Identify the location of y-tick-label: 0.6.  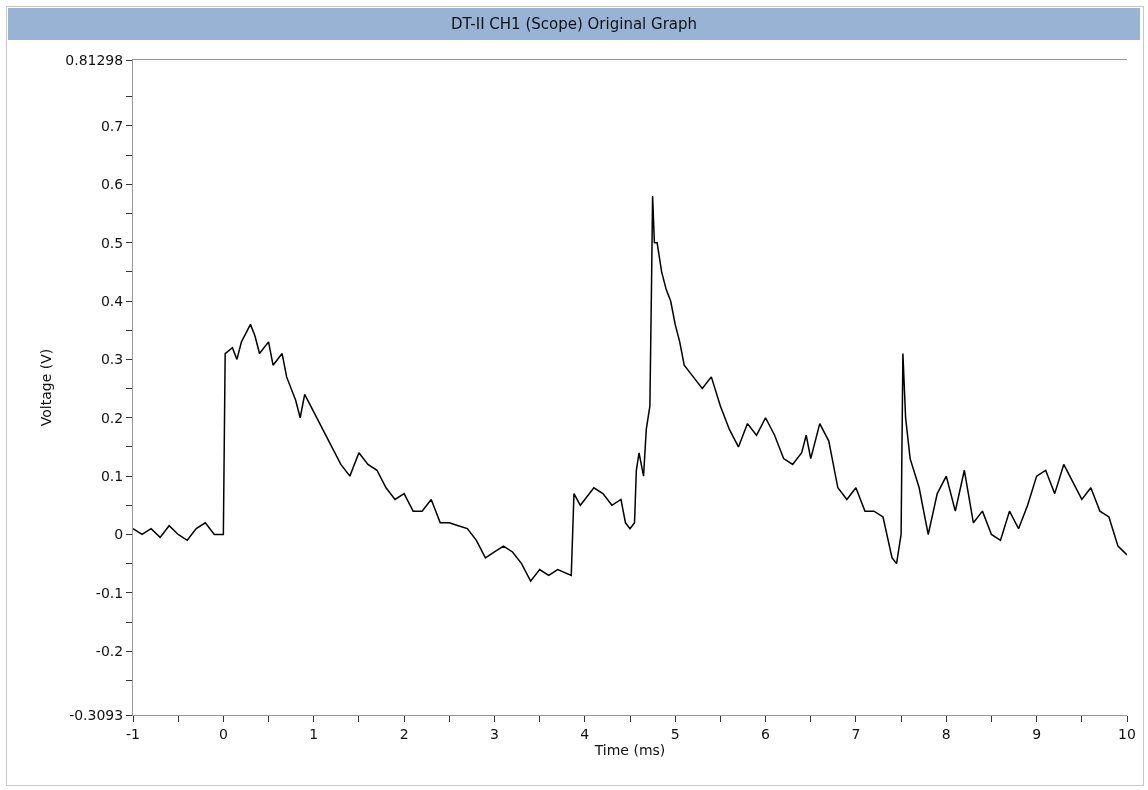
(112, 184).